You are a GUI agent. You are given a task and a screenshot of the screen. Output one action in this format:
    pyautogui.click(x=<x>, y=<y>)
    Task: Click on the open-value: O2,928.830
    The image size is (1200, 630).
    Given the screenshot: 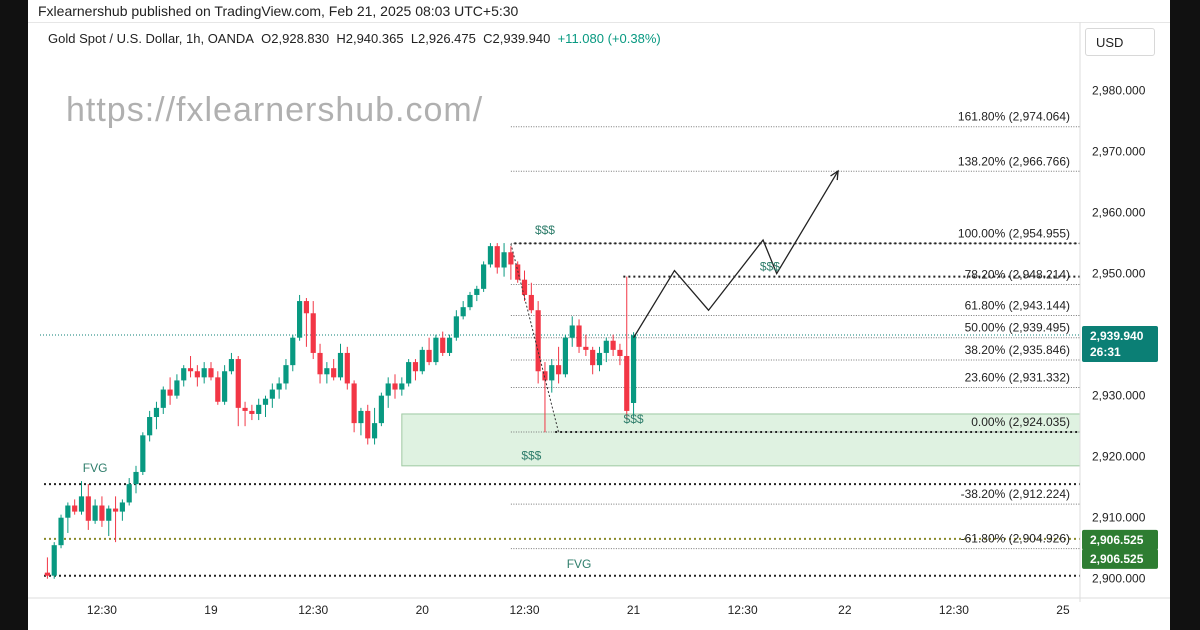 What is the action you would take?
    pyautogui.click(x=295, y=38)
    